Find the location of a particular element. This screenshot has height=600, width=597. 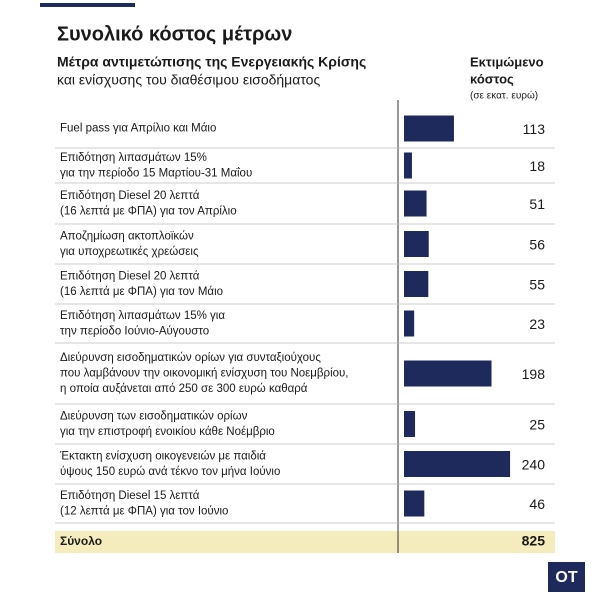

value-label: 113 is located at coordinates (534, 129).